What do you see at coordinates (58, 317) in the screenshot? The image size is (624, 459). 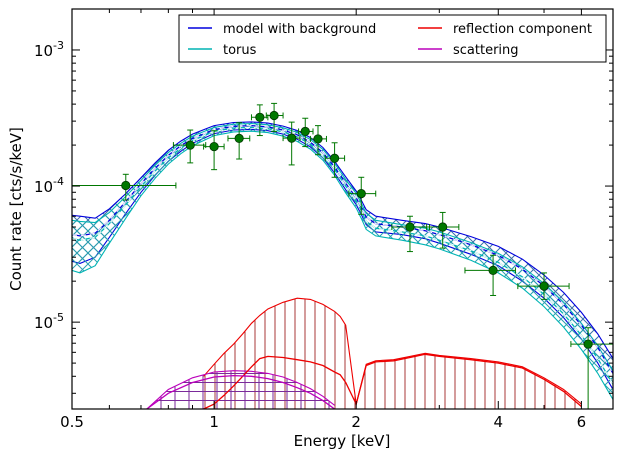 I see `y-tick-exponent: -5` at bounding box center [58, 317].